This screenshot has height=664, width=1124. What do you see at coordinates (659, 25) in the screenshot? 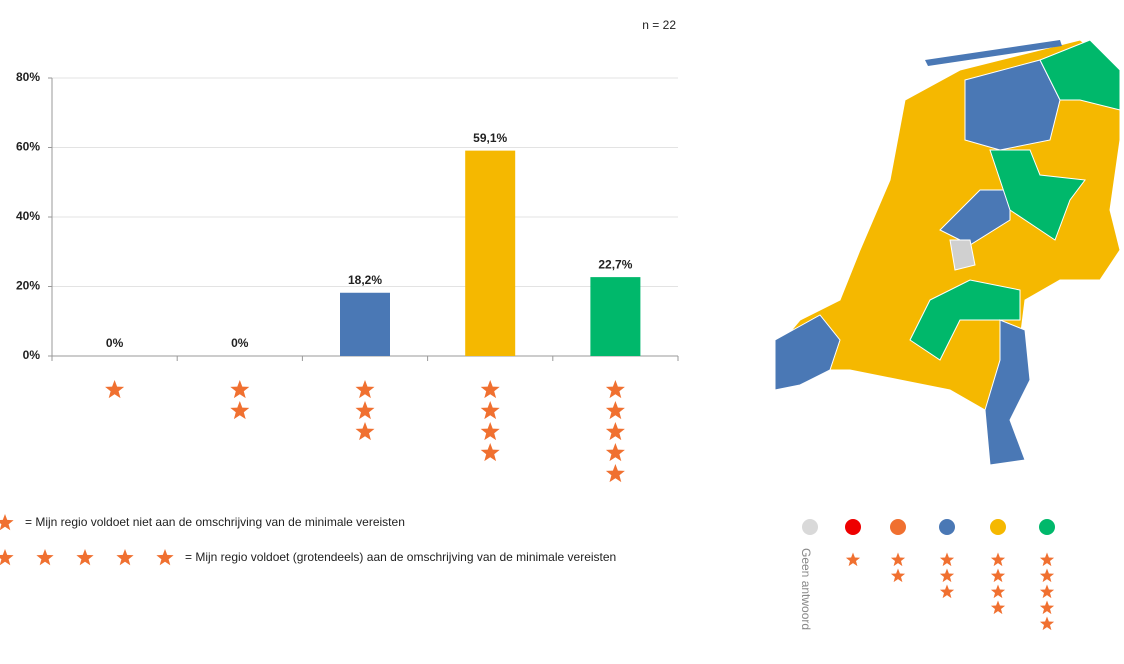
I see `annotation: n = 22` at bounding box center [659, 25].